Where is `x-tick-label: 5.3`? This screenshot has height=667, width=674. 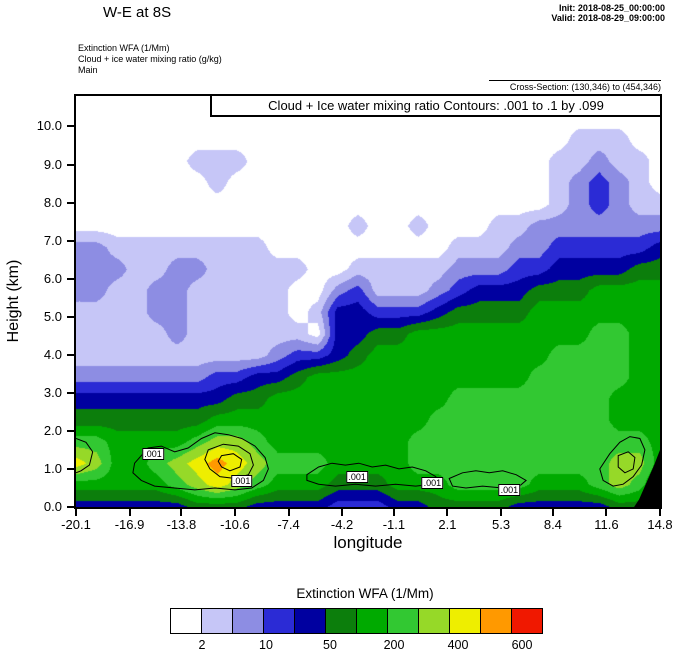
x-tick-label: 5.3 is located at coordinates (501, 524).